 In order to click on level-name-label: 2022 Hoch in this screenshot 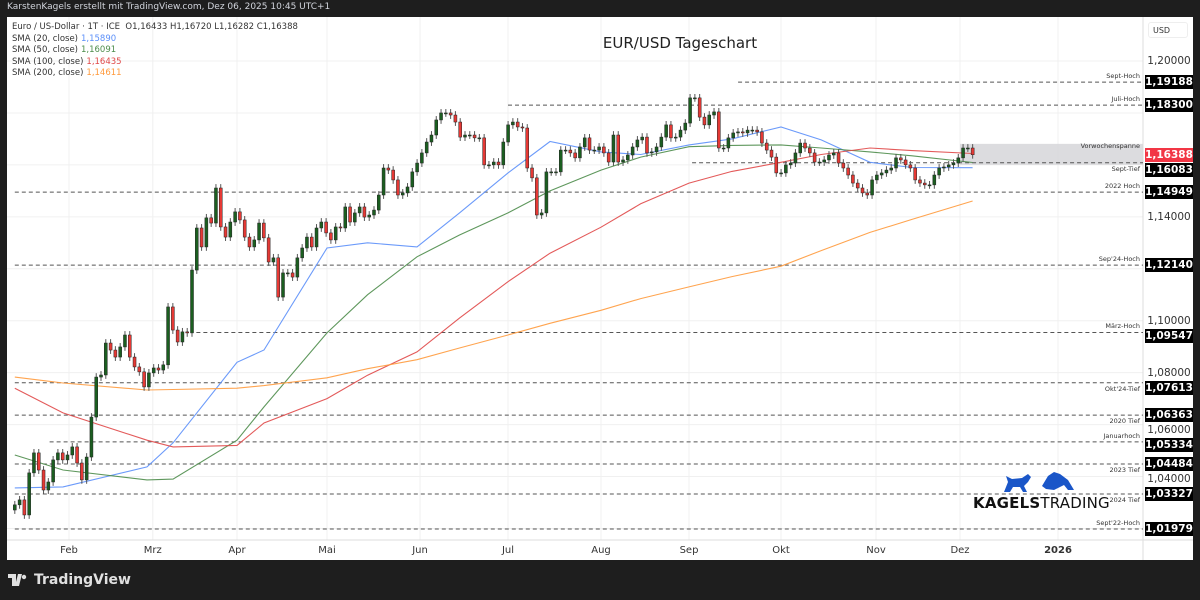, I will do `click(1122, 186)`.